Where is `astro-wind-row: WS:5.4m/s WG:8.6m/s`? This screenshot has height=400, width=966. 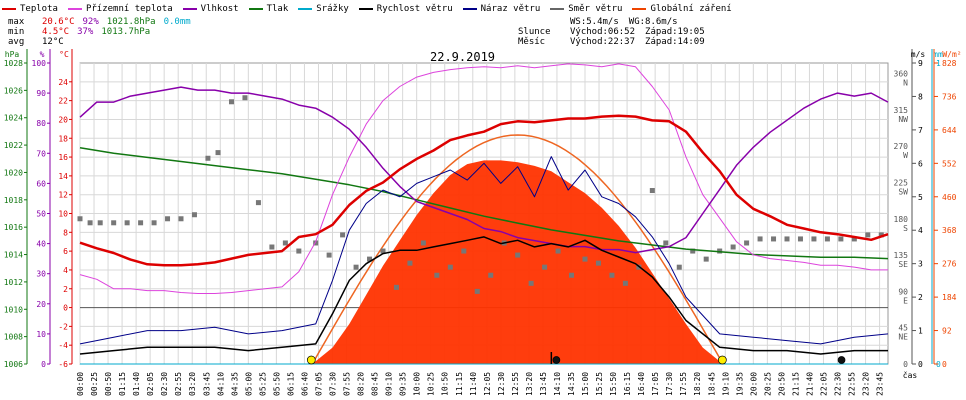
astro-wind-row: WS:5.4m/s WG:8.6m/s is located at coordinates (611, 22).